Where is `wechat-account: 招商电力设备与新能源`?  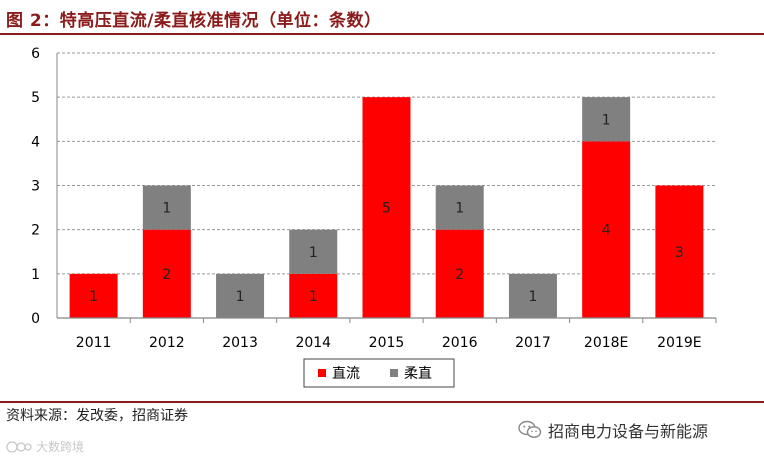
wechat-account: 招商电力设备与新能源 is located at coordinates (613, 430).